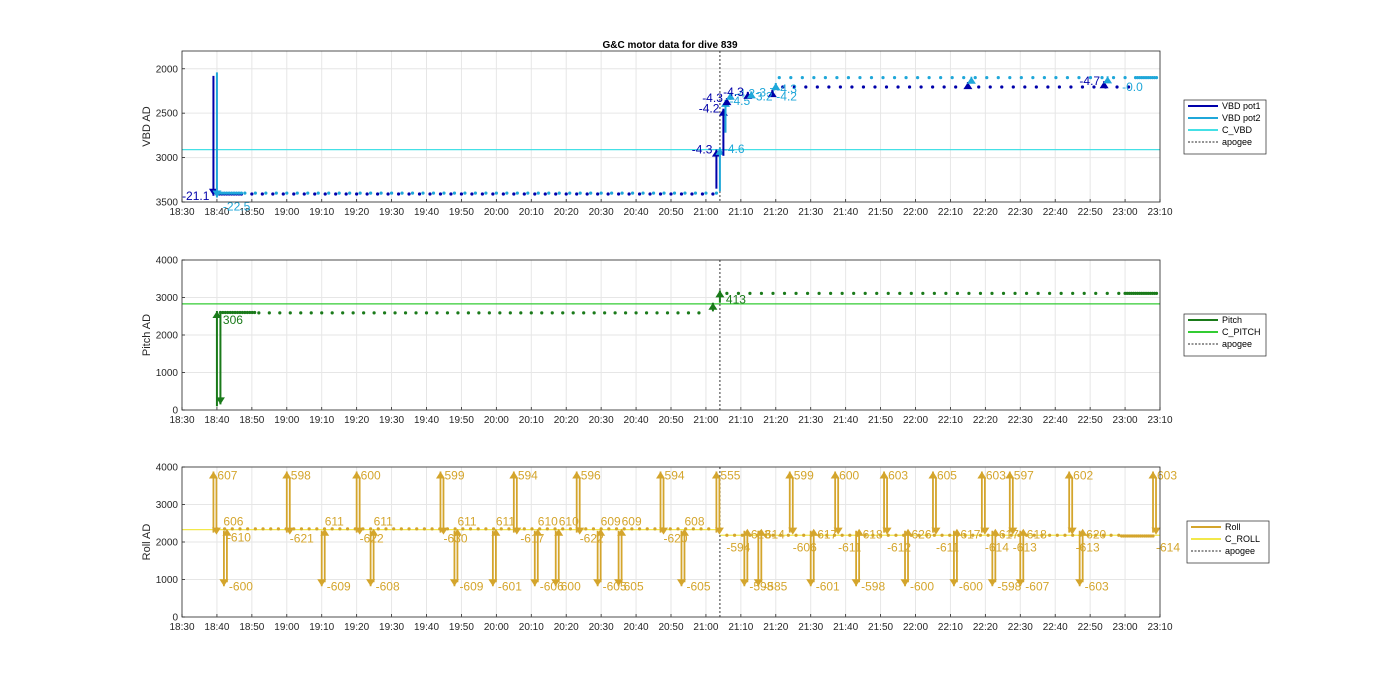 The image size is (1400, 693). I want to click on legend-label: VBD pot1, so click(1241, 106).